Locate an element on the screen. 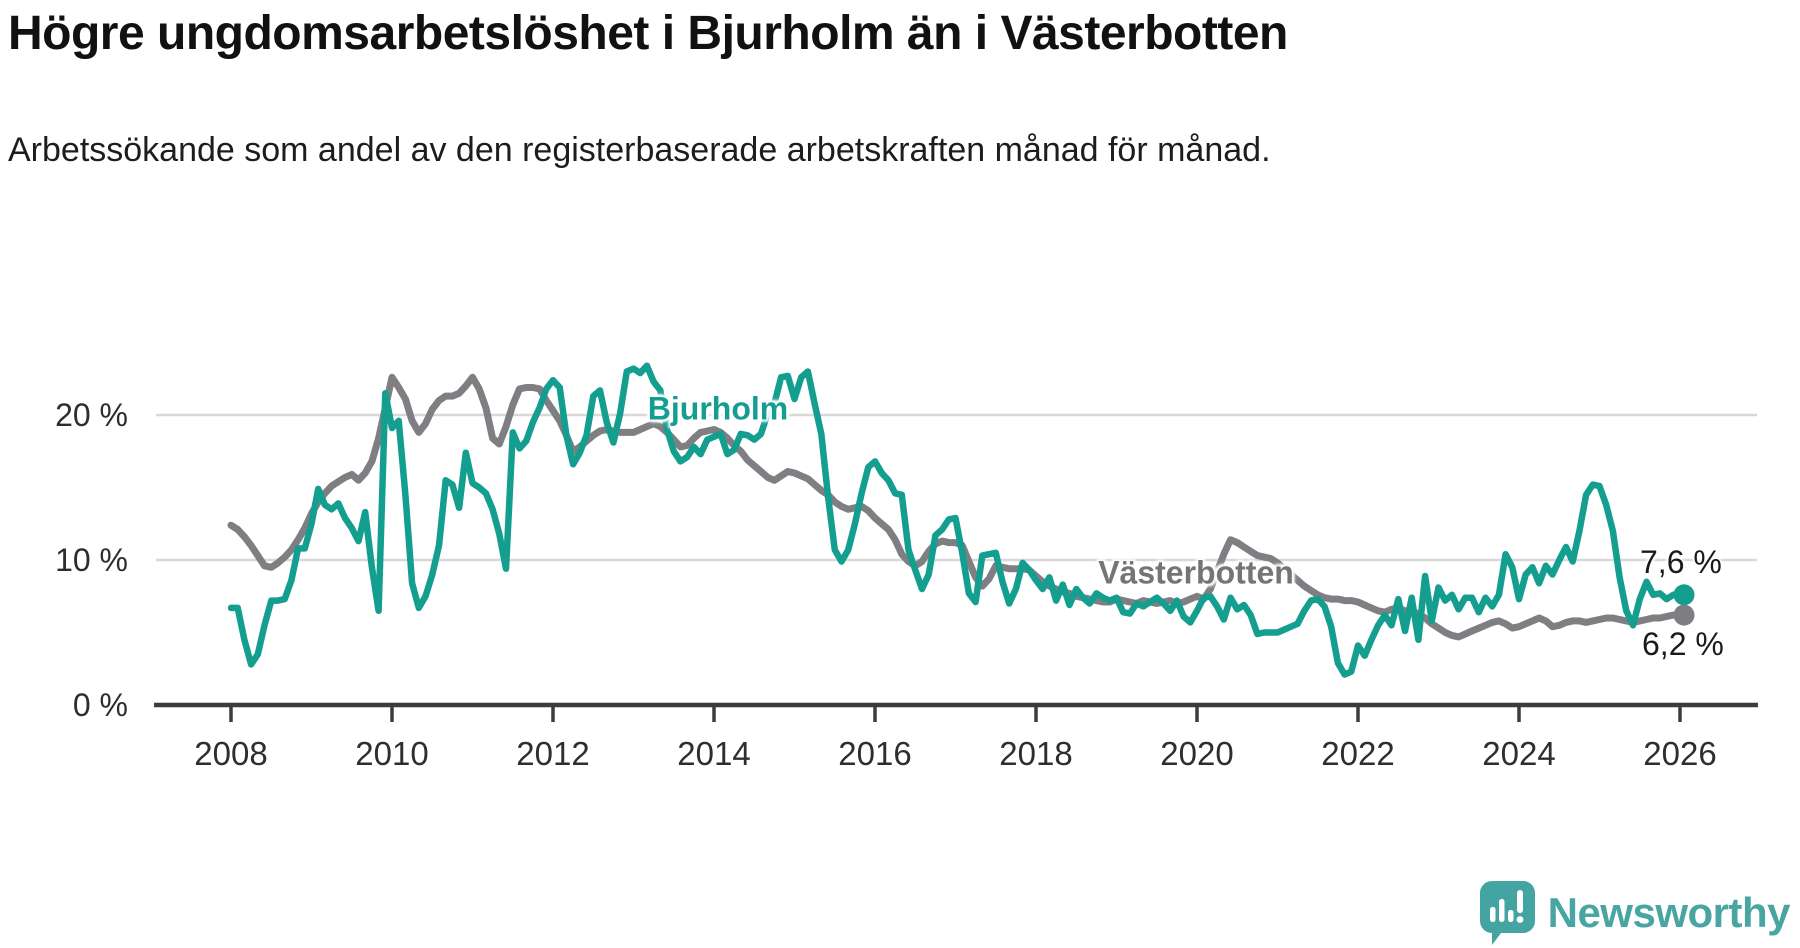 This screenshot has height=948, width=1800. x-tick-label: 2016 is located at coordinates (875, 753).